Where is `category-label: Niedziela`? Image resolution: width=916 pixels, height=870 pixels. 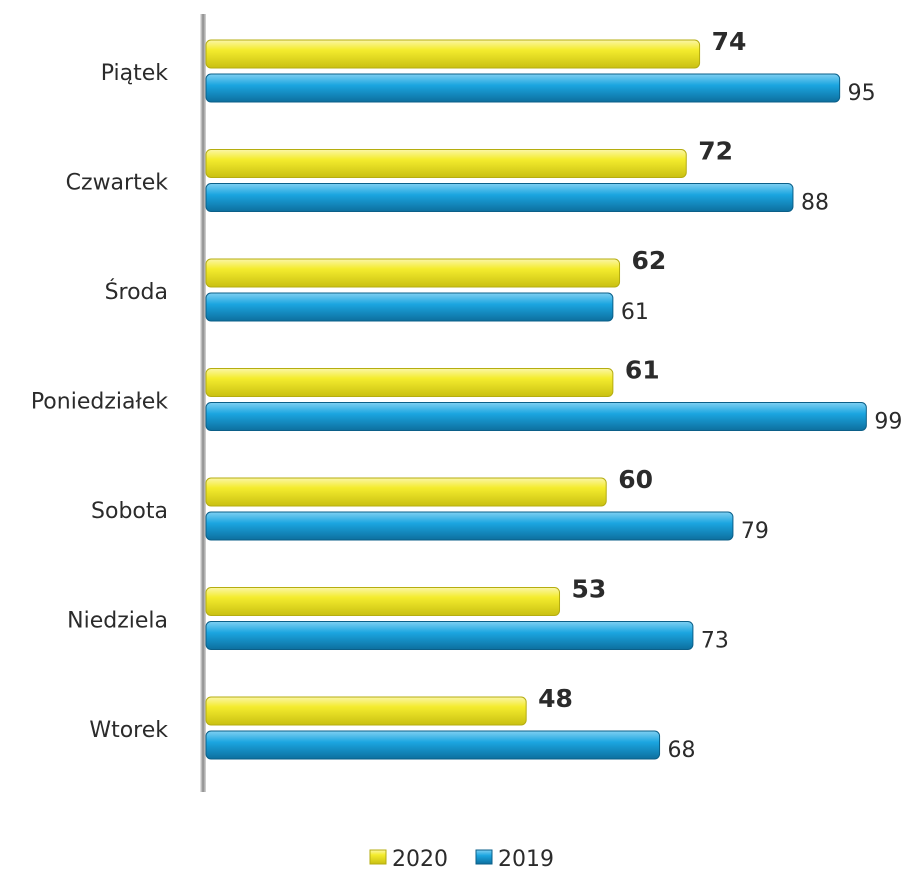
category-label: Niedziela is located at coordinates (117, 621).